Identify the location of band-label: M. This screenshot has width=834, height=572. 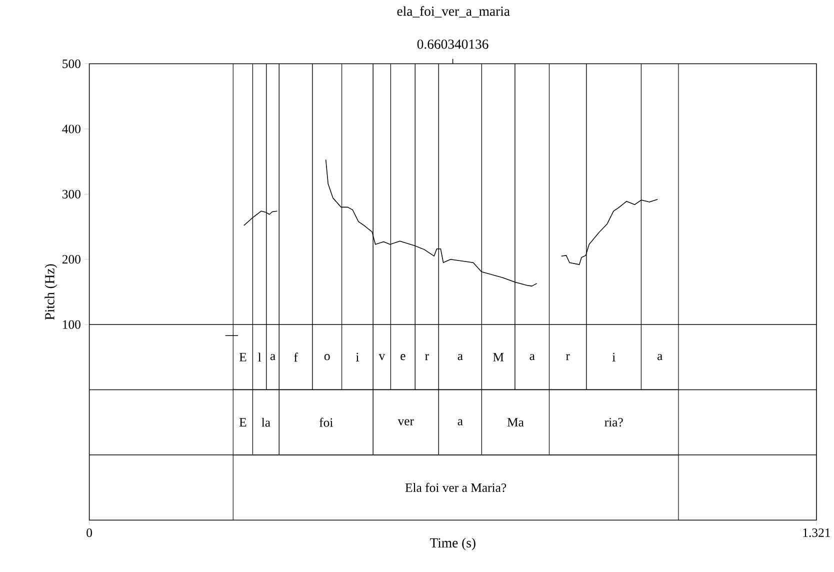
(498, 357).